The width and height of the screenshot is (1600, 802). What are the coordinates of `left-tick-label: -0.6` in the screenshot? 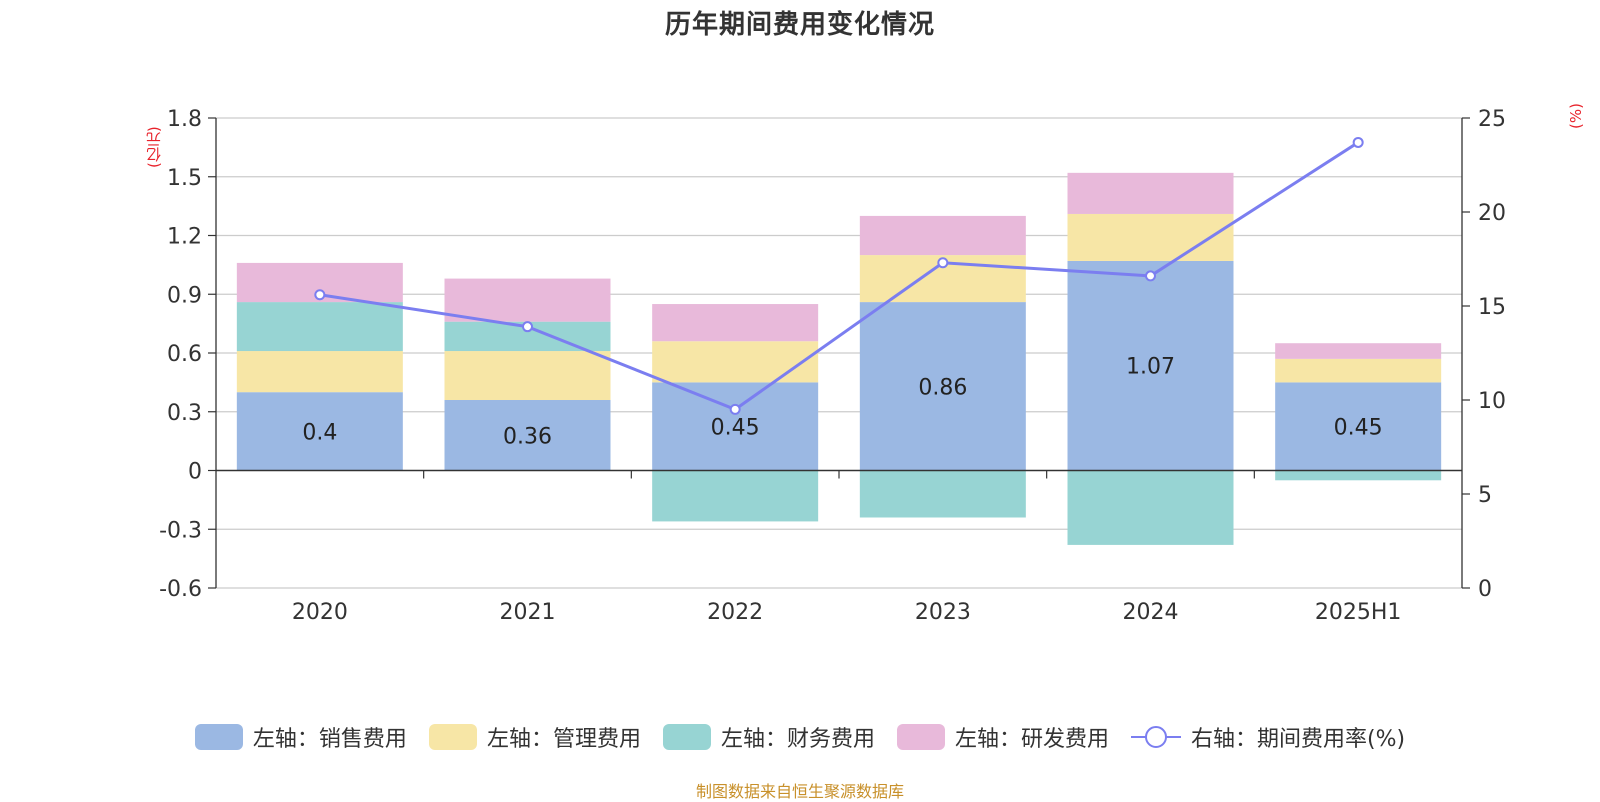 It's located at (180, 589).